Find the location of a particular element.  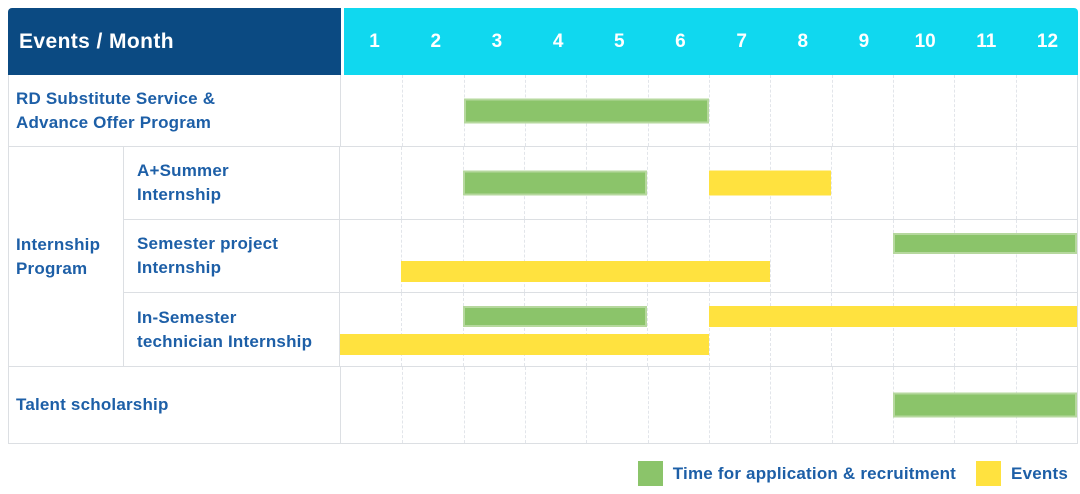

table-header-row: Events / Month 1 2 3 4 5 6 7 8 9 10 11 12 is located at coordinates (543, 41).